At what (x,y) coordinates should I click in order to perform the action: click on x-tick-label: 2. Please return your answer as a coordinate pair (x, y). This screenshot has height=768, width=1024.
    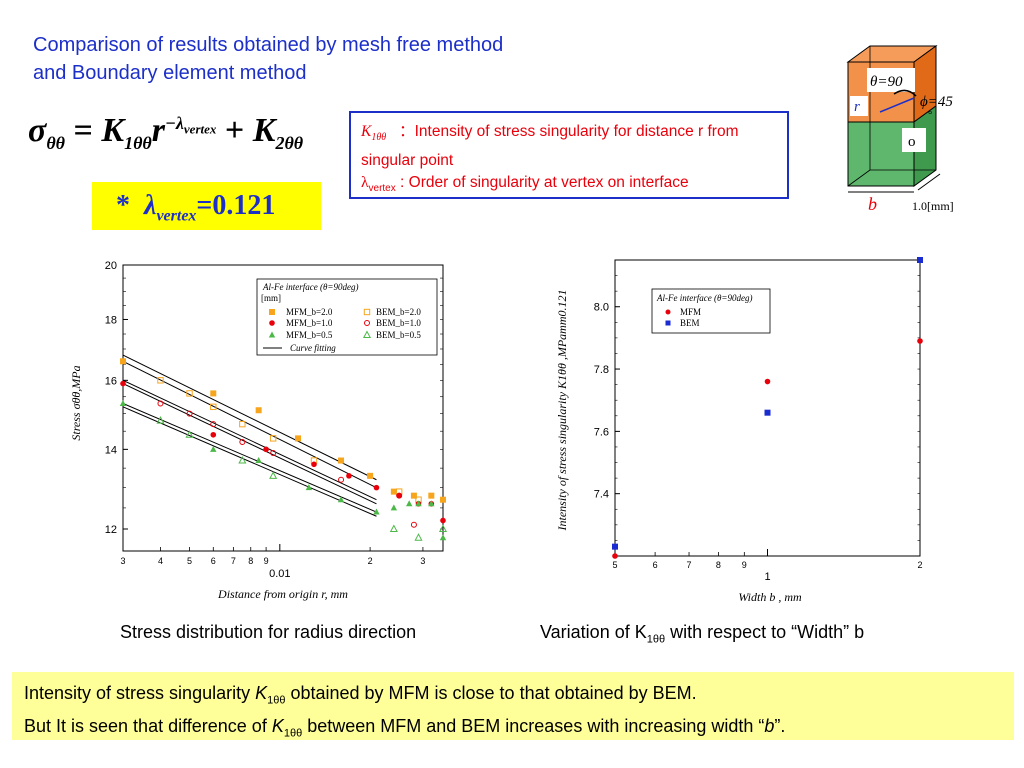
    Looking at the image, I should click on (919, 565).